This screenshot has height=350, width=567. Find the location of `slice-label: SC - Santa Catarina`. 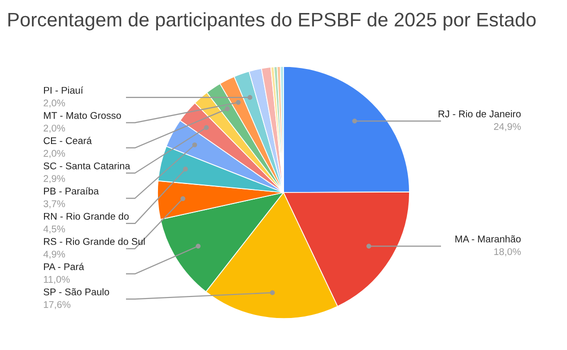

slice-label: SC - Santa Catarina is located at coordinates (87, 166).